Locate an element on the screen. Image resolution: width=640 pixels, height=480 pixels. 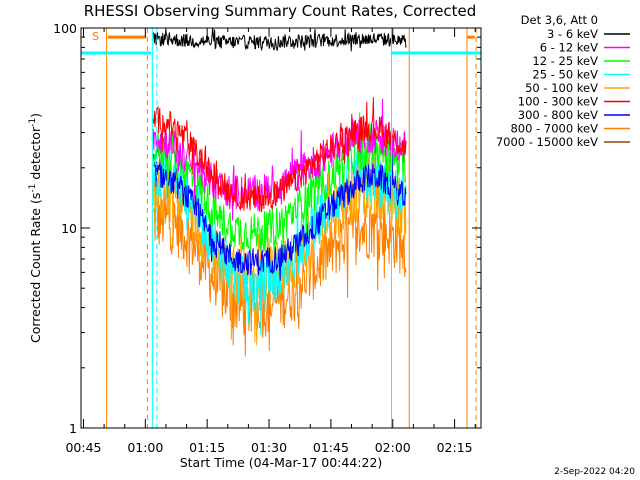
y-tick-label: 100 is located at coordinates (65, 28).